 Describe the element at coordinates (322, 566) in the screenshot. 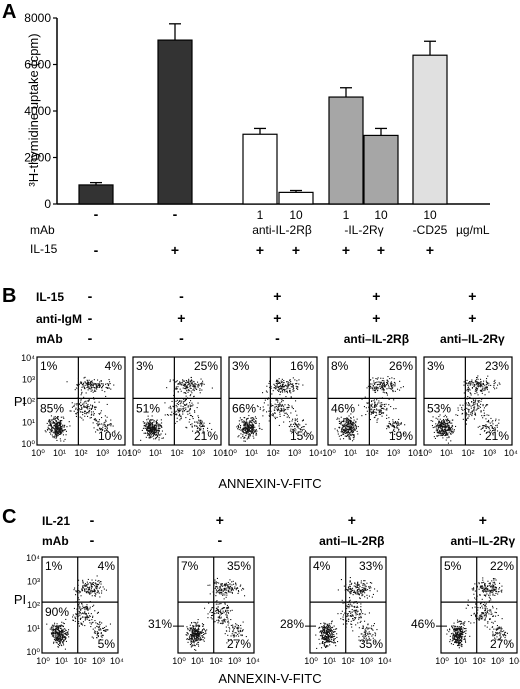

I see `quadrant-upper-left: 4%` at that location.